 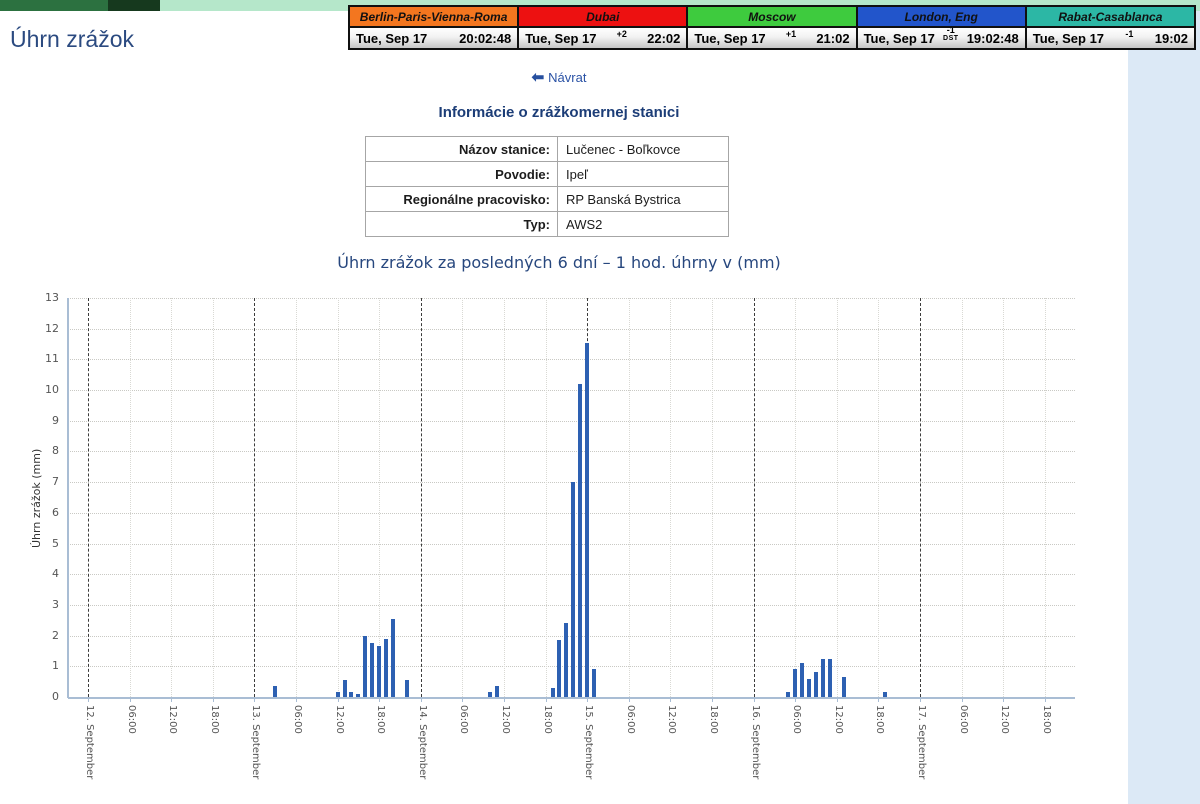 What do you see at coordinates (52, 297) in the screenshot?
I see `y-tick-label: 13` at bounding box center [52, 297].